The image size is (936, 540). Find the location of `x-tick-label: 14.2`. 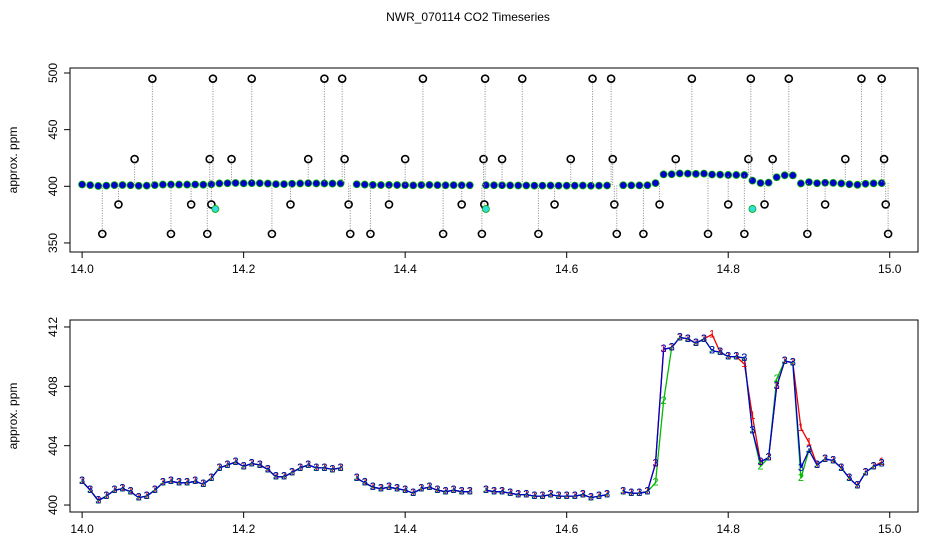

x-tick-label: 14.2 is located at coordinates (244, 269).